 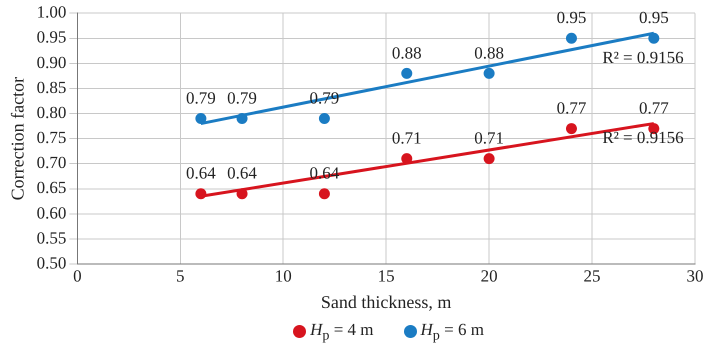 What do you see at coordinates (51, 112) in the screenshot?
I see `y-tick-label: 0.80` at bounding box center [51, 112].